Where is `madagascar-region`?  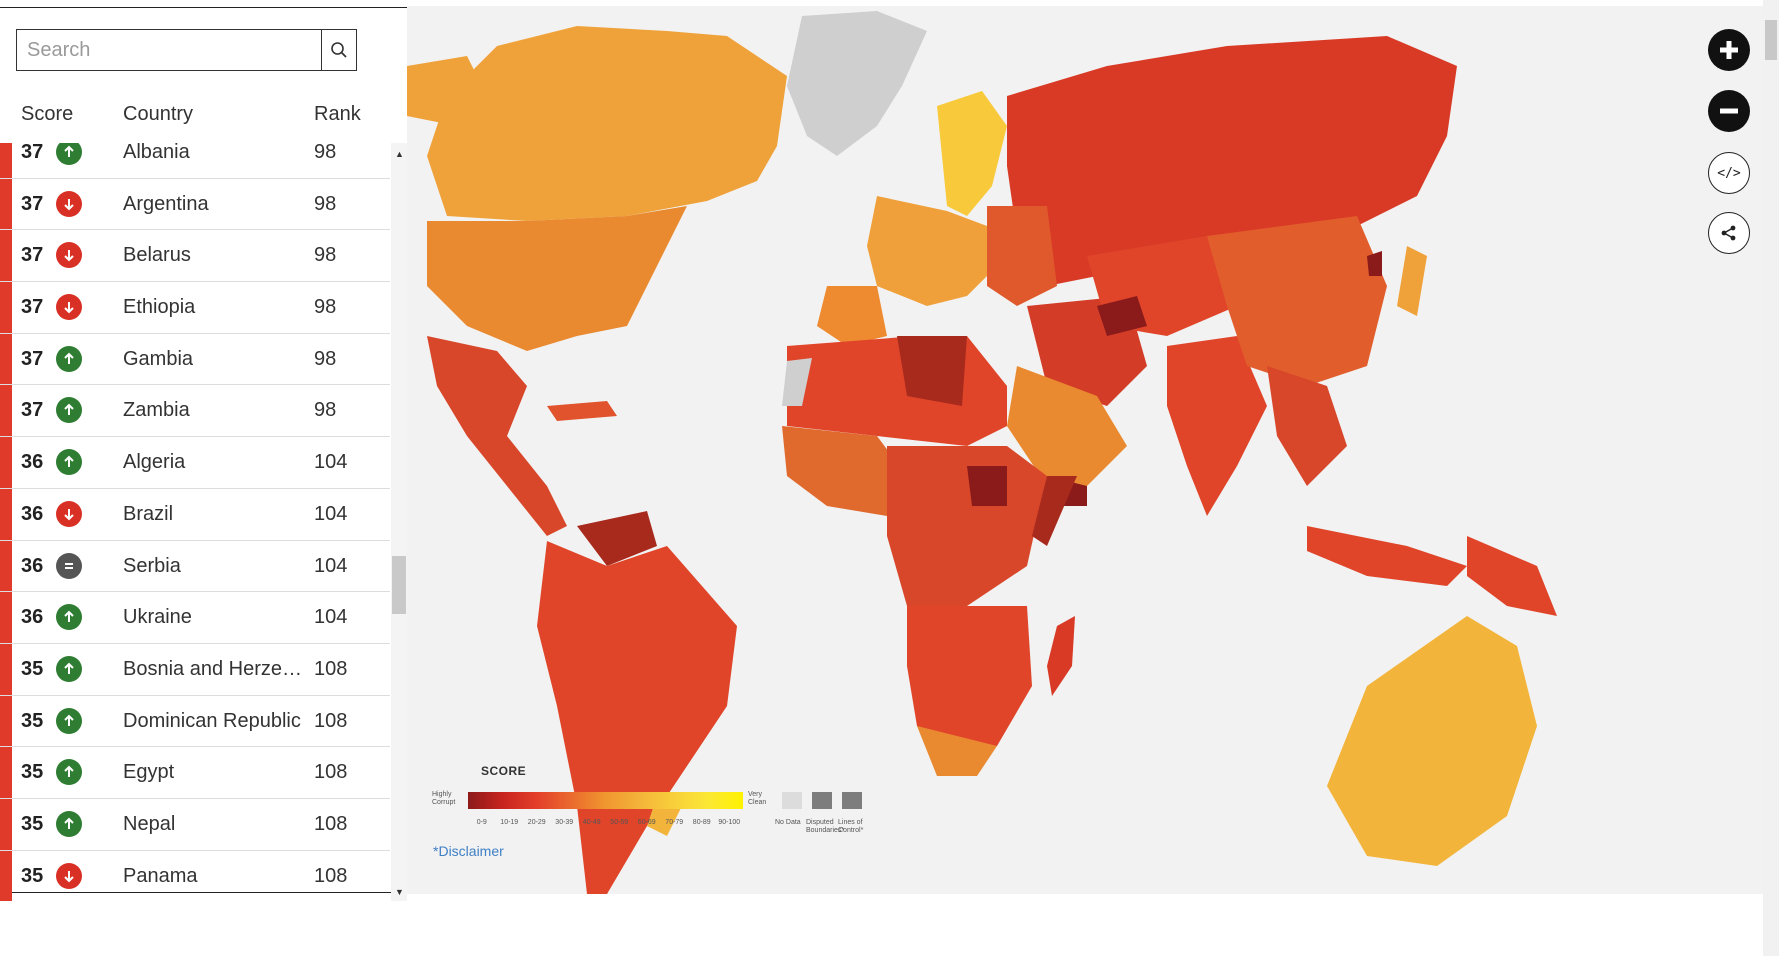
madagascar-region is located at coordinates (1061, 656).